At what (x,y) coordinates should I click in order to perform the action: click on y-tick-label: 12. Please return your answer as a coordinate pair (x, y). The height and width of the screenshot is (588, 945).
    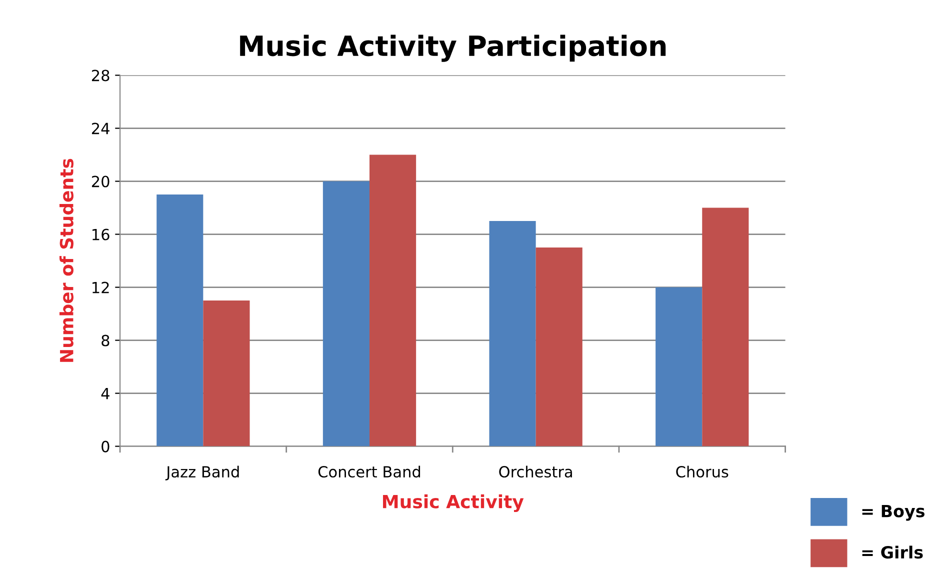
    Looking at the image, I should click on (100, 288).